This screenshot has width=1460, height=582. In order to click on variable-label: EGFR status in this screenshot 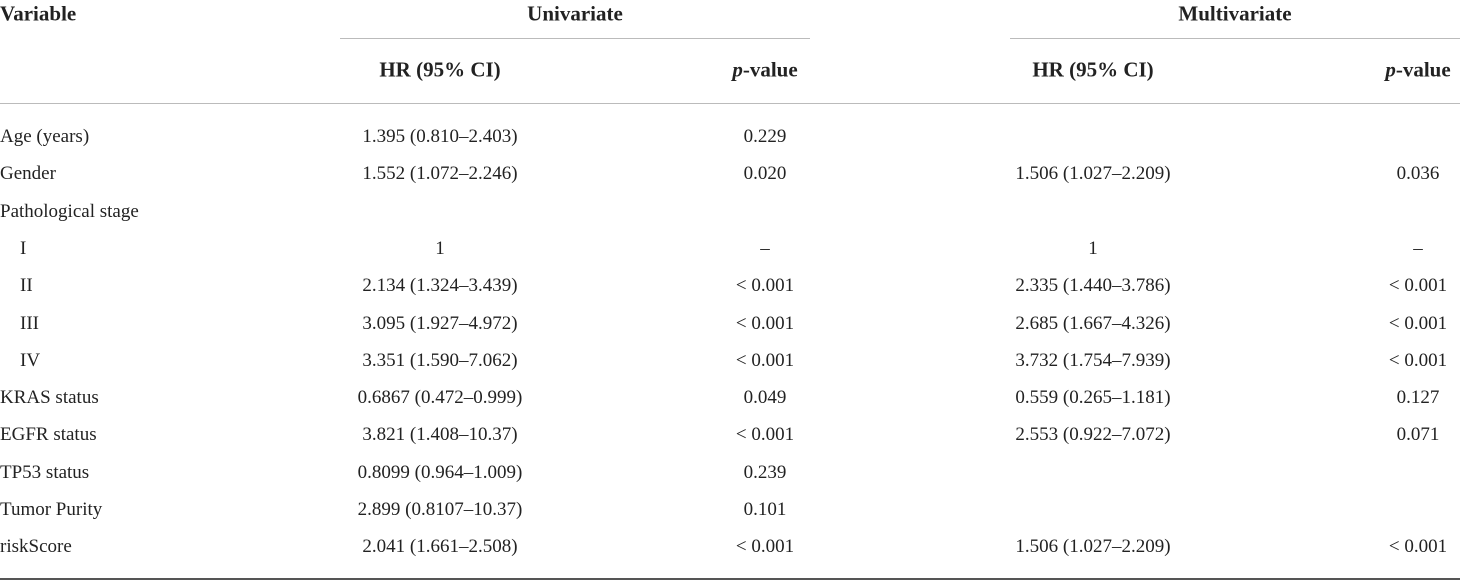, I will do `click(48, 435)`.